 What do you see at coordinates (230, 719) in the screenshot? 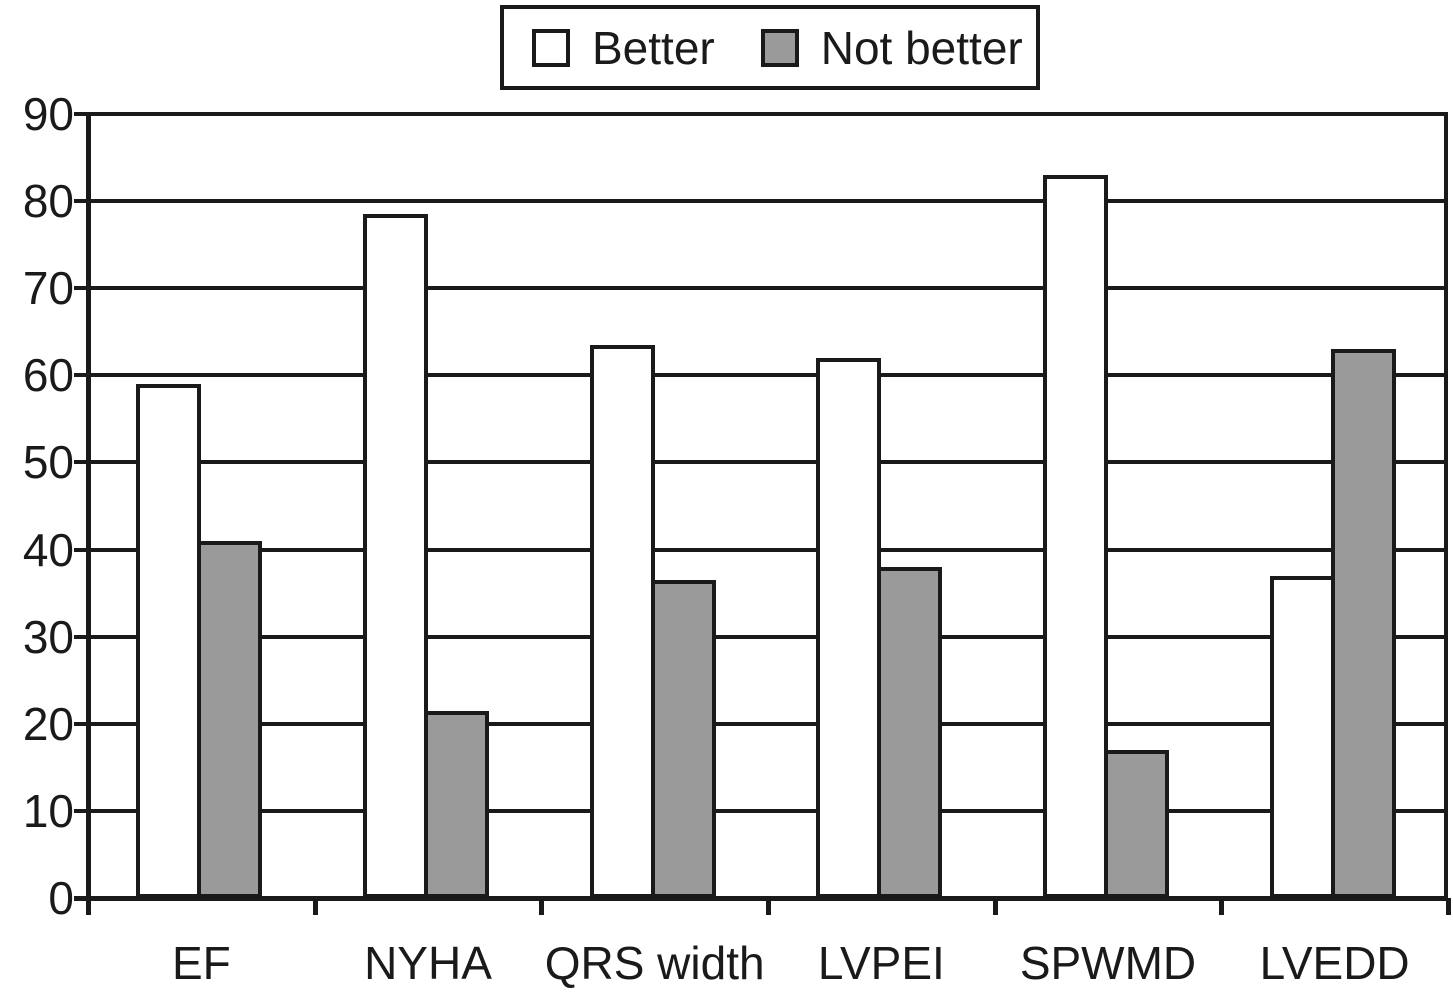
I see `bar-not-better-EF` at bounding box center [230, 719].